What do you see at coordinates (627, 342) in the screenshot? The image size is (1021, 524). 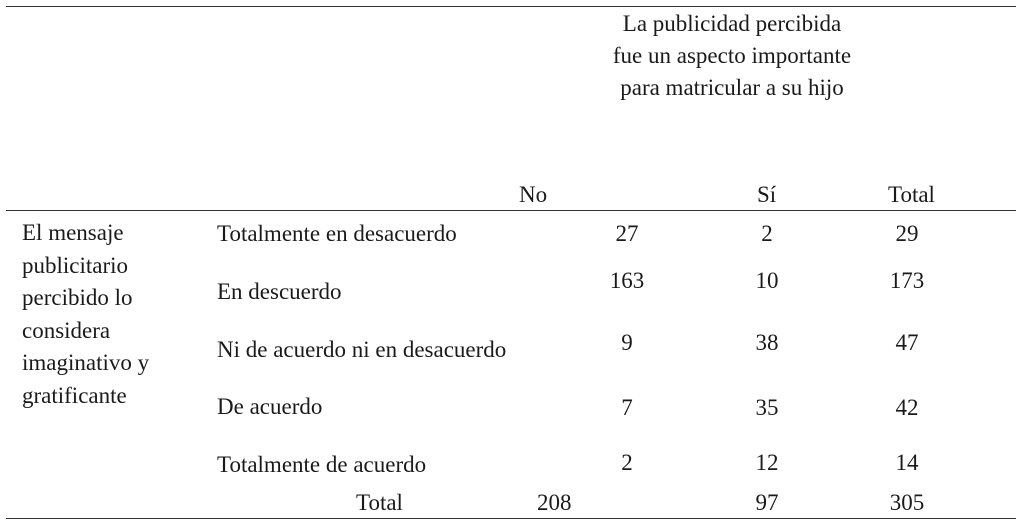 I see `cell-no: 9` at bounding box center [627, 342].